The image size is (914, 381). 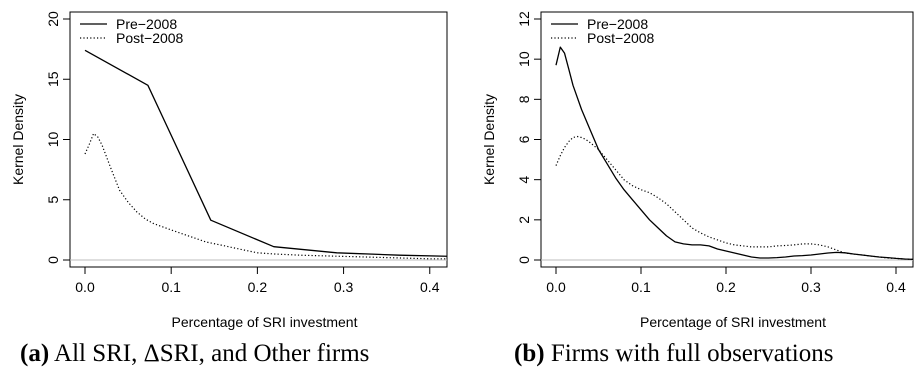 I want to click on y-tick-label: 5, so click(x=53, y=200).